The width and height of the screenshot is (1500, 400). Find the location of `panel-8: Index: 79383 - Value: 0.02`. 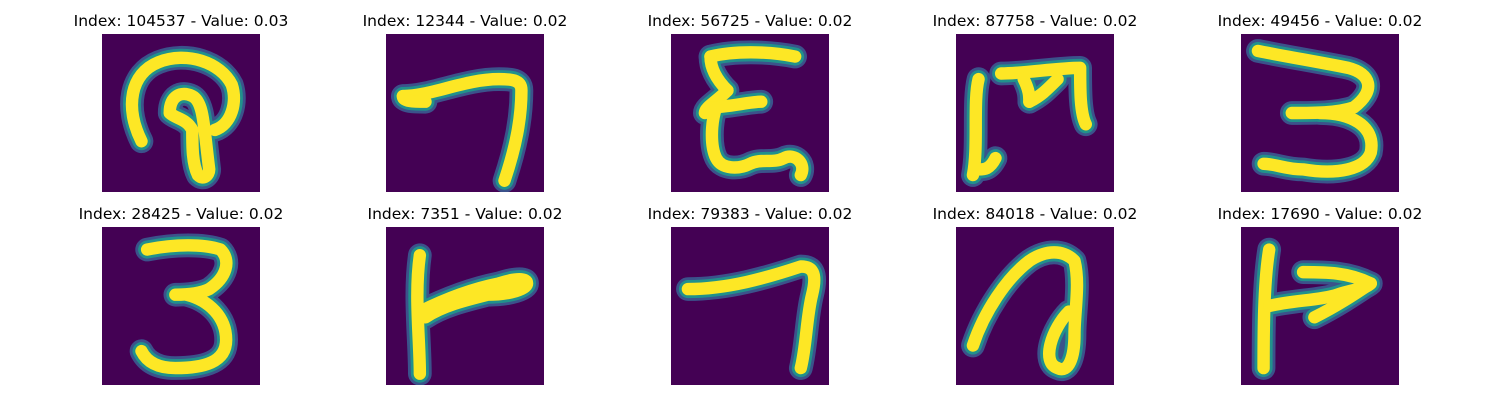

panel-8: Index: 79383 - Value: 0.02 is located at coordinates (750, 295).